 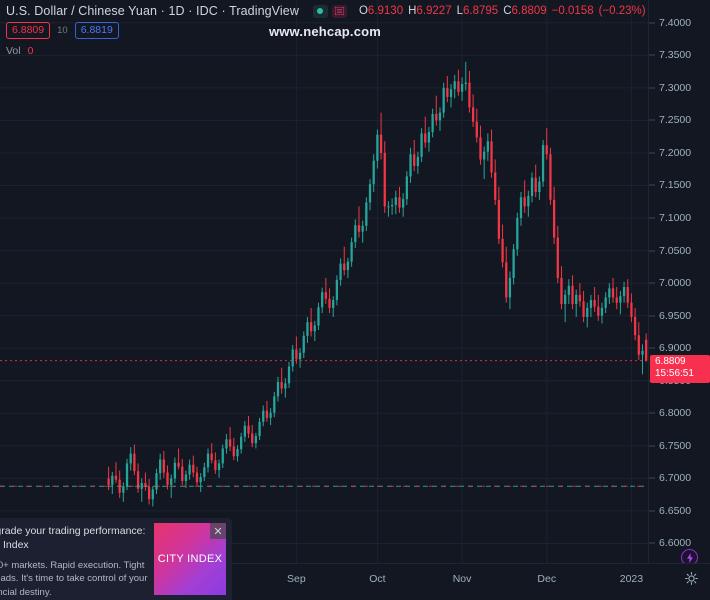 I want to click on price-tick-label: 6.6500, so click(x=675, y=510).